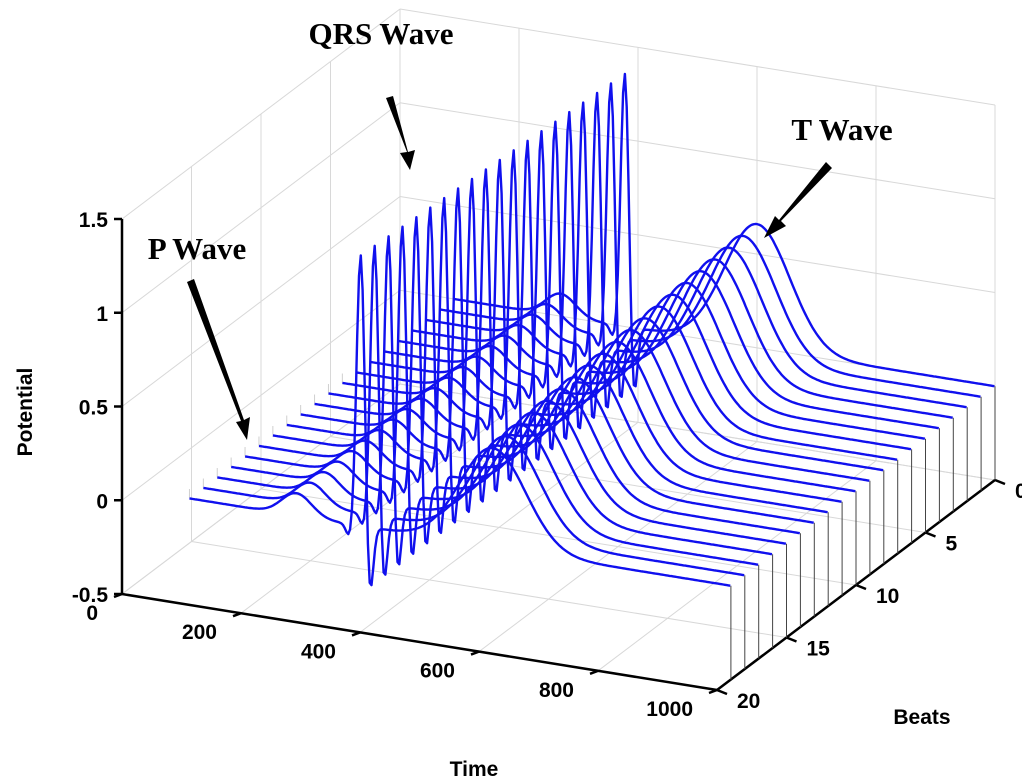  I want to click on y-tick-label: 20, so click(748, 701).